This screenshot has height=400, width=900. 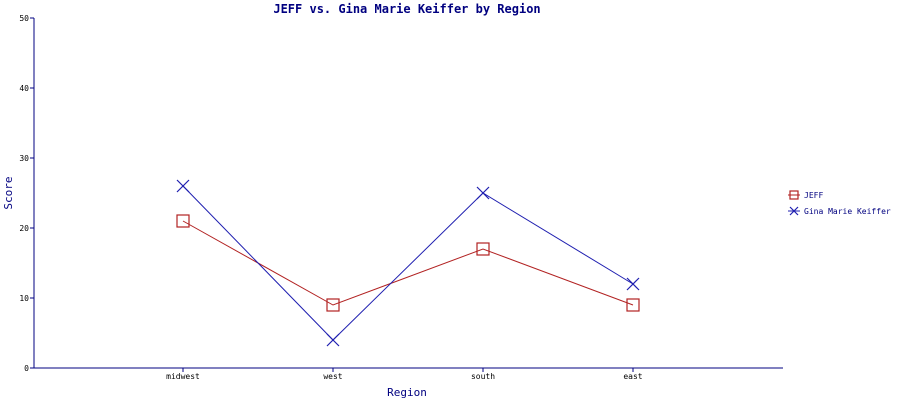 I want to click on legend-label-gina-marie-keiffer: Gina Marie Keiffer, so click(x=847, y=211).